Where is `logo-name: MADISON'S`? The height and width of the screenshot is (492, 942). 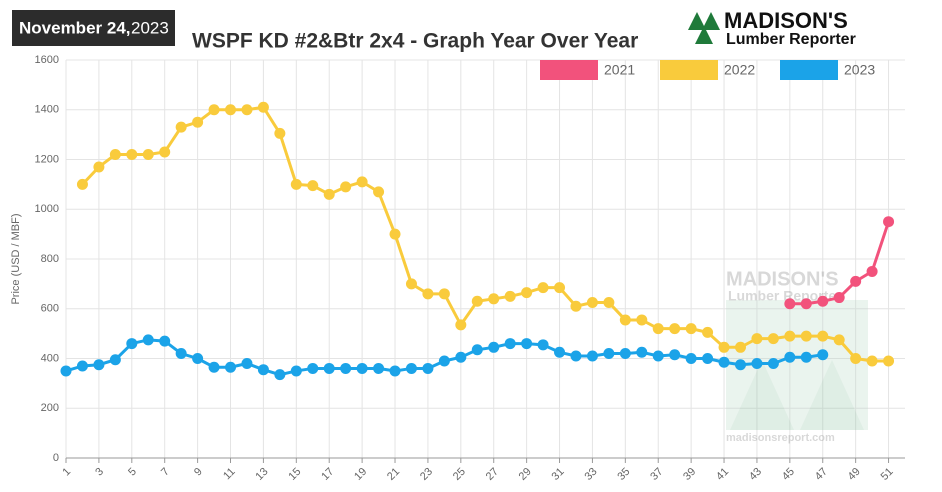 logo-name: MADISON'S is located at coordinates (786, 20).